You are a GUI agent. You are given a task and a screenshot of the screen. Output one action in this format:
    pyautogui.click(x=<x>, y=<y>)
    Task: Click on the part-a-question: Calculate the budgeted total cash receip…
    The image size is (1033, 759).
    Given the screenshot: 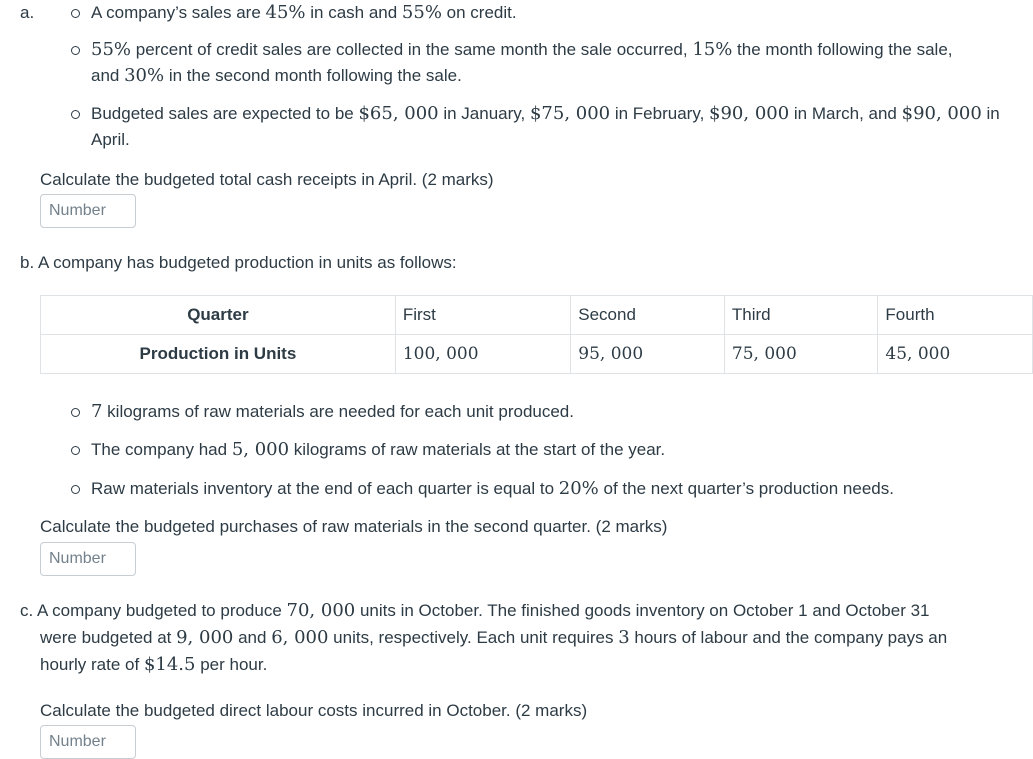 What is the action you would take?
    pyautogui.click(x=267, y=179)
    